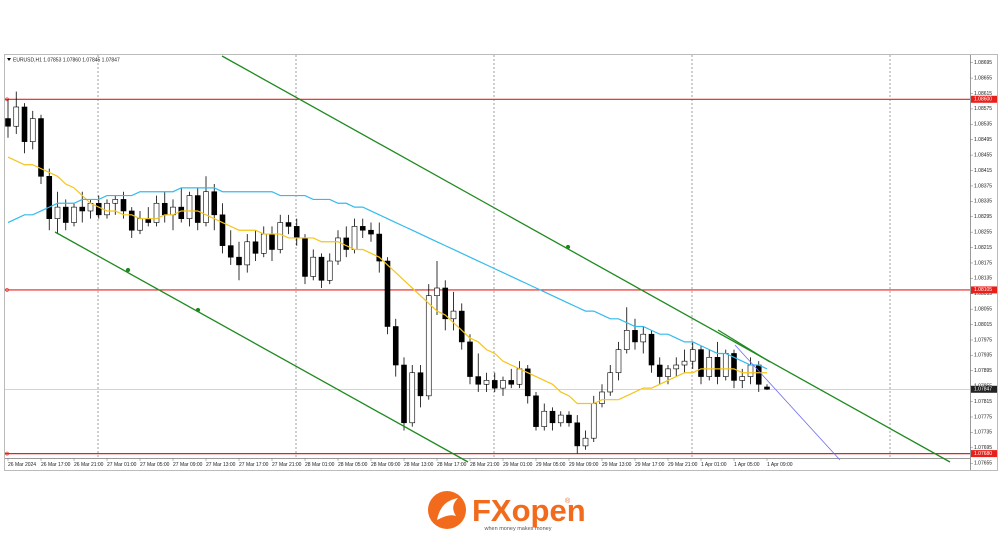  Describe the element at coordinates (22, 465) in the screenshot. I see `x-tick-label: 26 Mar 2024` at that location.